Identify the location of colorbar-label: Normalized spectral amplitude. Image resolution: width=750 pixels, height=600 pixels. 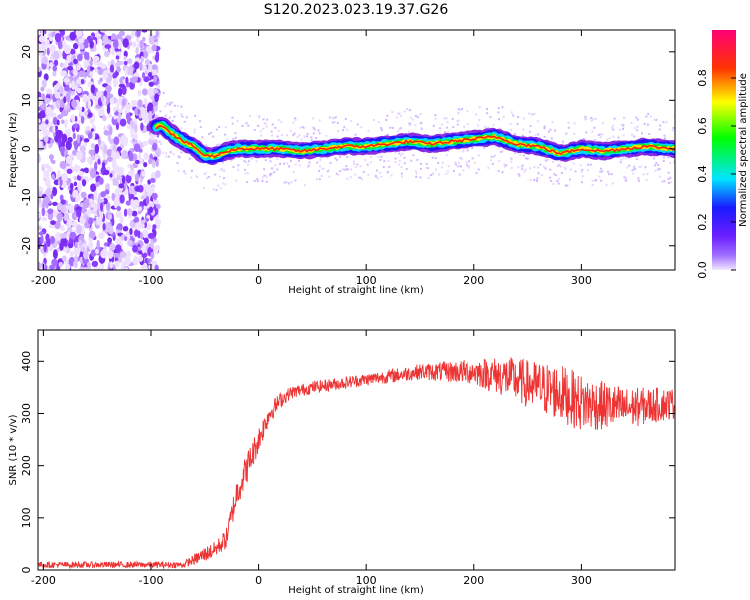
(743, 150).